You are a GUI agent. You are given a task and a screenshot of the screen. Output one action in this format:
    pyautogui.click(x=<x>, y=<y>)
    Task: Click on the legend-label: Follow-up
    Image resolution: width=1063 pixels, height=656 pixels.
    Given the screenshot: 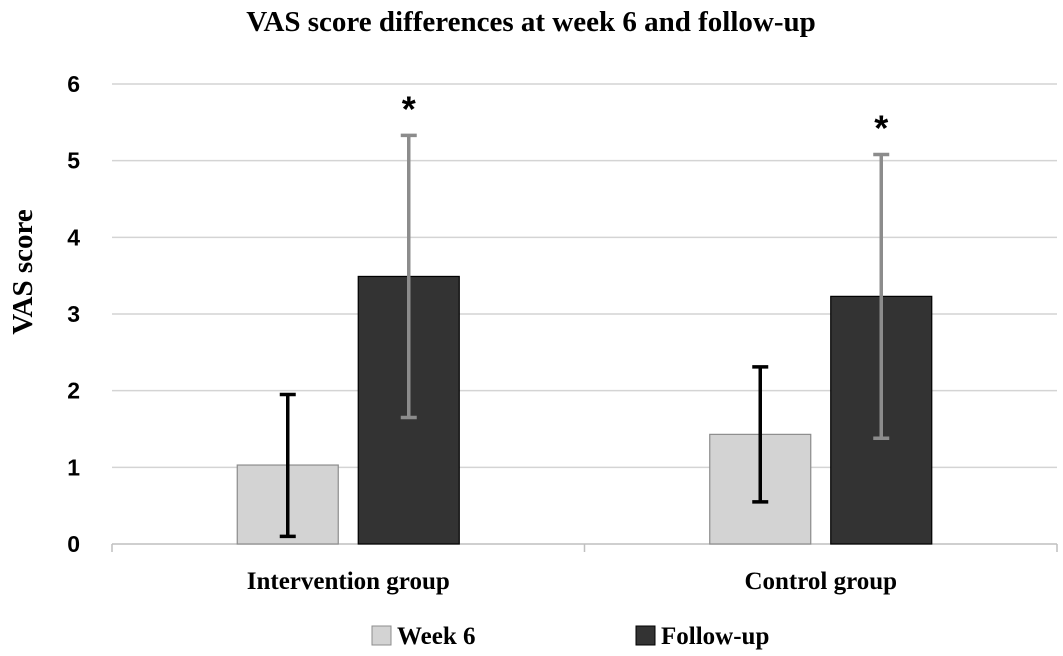 What is the action you would take?
    pyautogui.click(x=715, y=636)
    